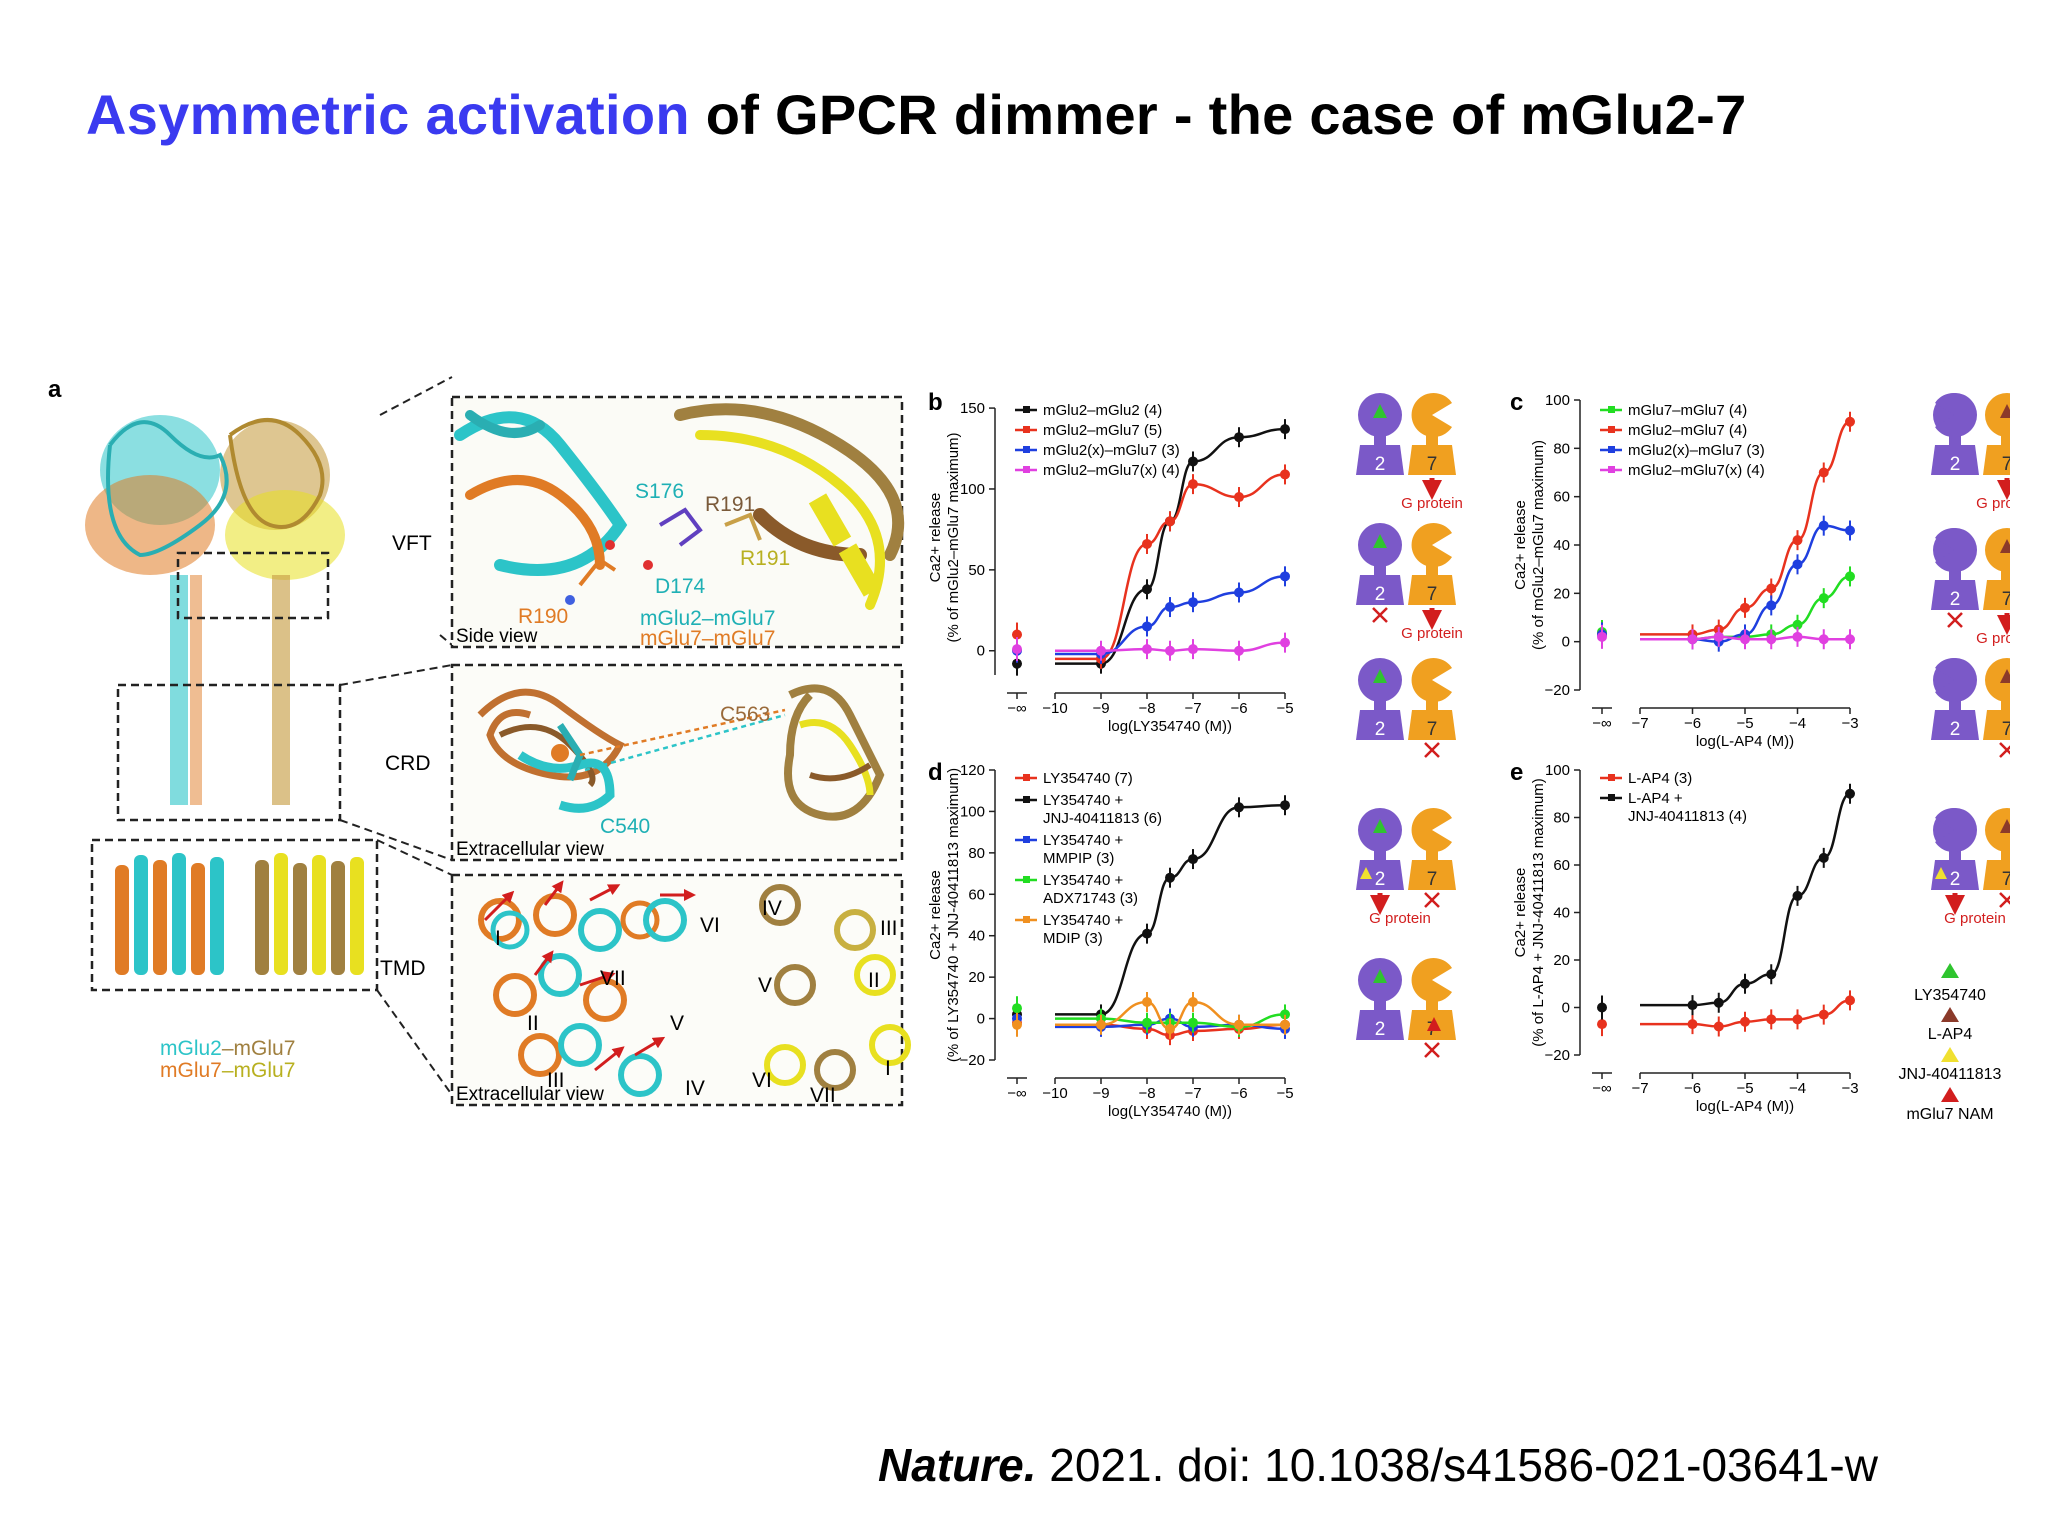 The width and height of the screenshot is (2048, 1536). I want to click on label-c540: C540, so click(625, 826).